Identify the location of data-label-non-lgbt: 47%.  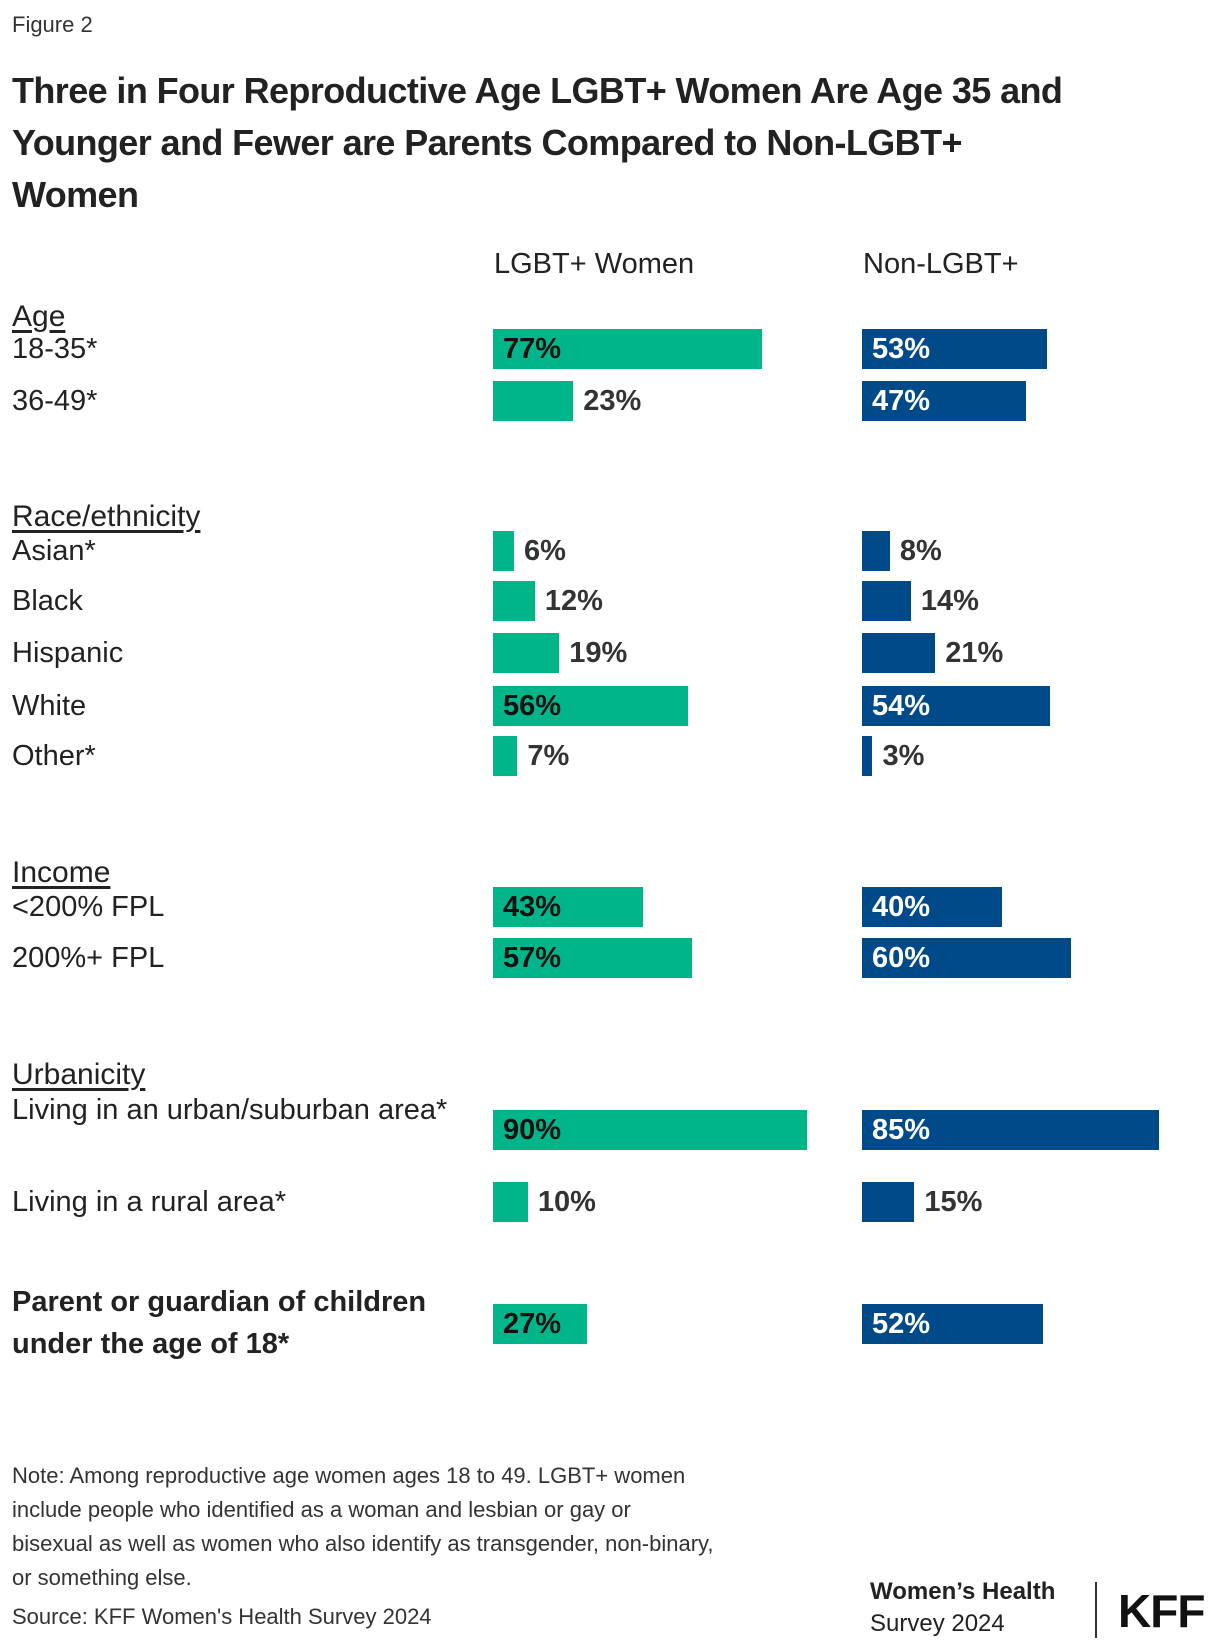
(901, 401).